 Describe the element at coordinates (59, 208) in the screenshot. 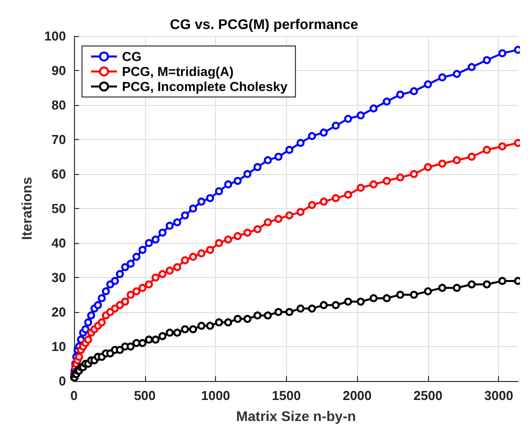

I see `y-tick-label: 50` at that location.